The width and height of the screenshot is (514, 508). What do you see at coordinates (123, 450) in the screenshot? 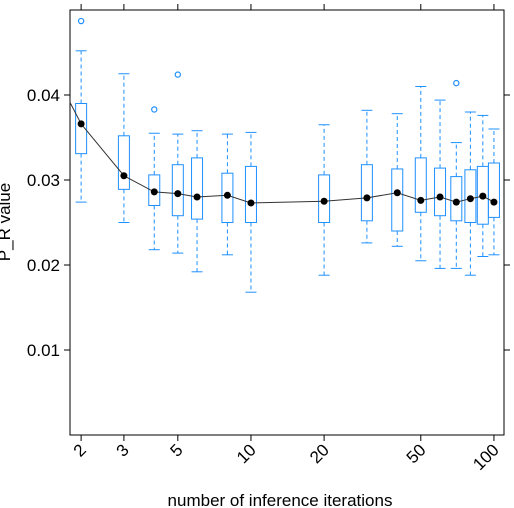
I see `x-tick-label: 3` at bounding box center [123, 450].